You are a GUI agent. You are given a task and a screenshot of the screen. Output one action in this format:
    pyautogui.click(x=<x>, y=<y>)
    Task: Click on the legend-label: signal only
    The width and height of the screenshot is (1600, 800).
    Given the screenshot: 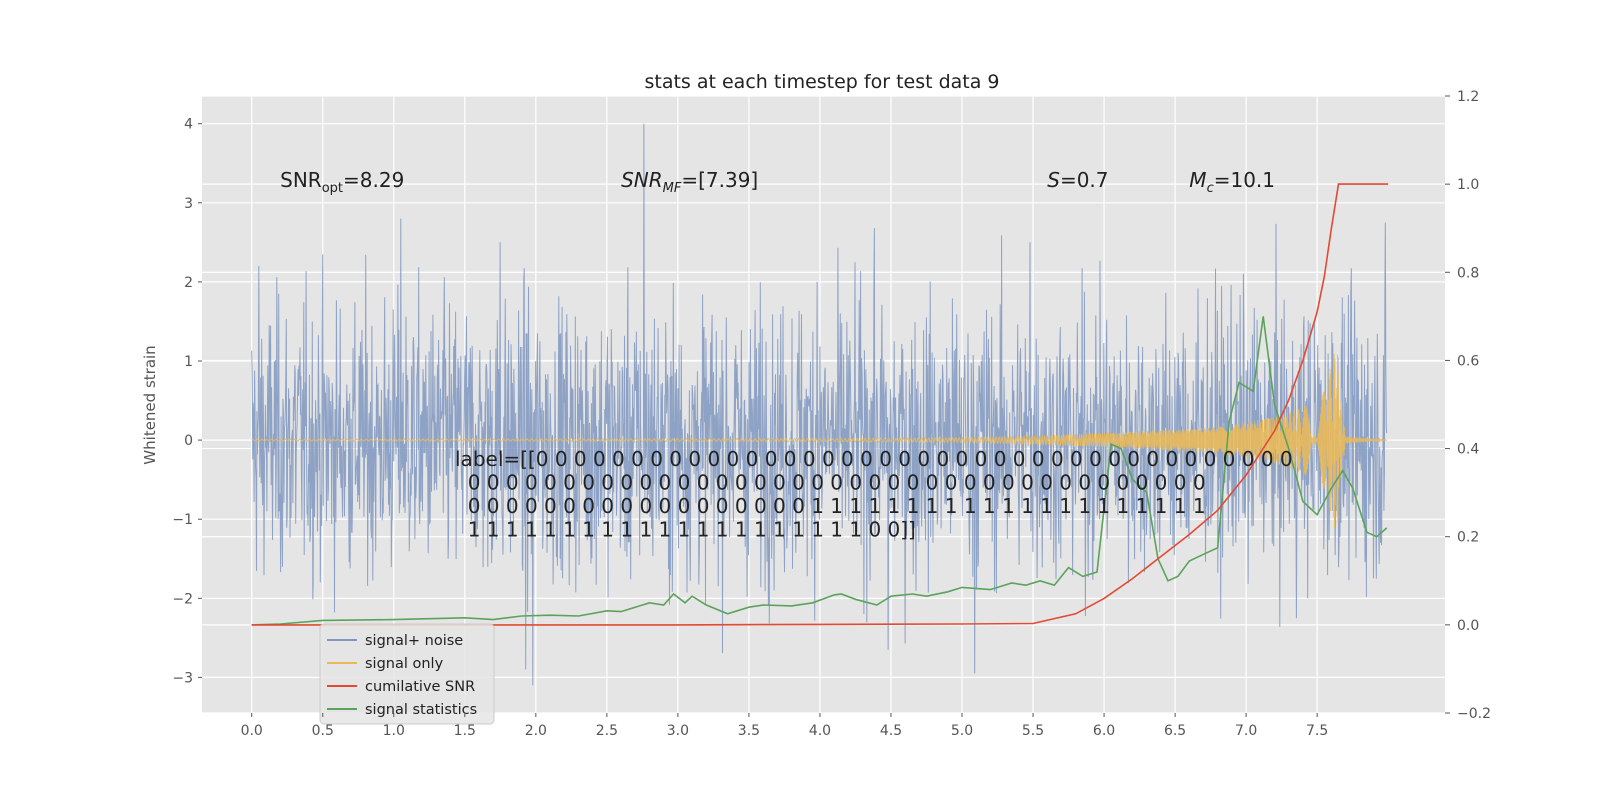 What is the action you would take?
    pyautogui.click(x=404, y=664)
    